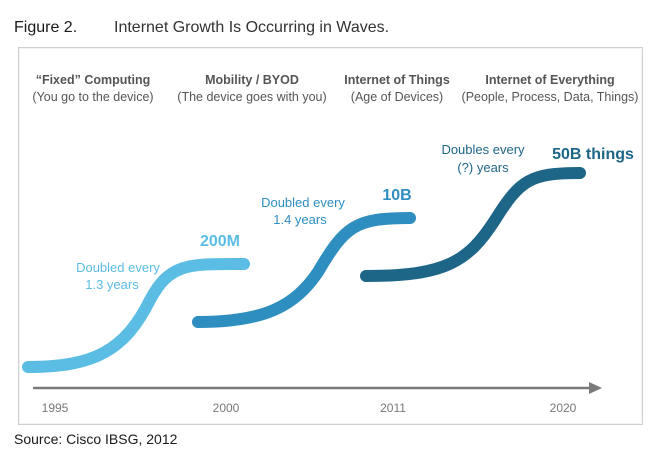 The image size is (659, 463). What do you see at coordinates (251, 97) in the screenshot?
I see `era-2-subheading: (The device goes with you)` at bounding box center [251, 97].